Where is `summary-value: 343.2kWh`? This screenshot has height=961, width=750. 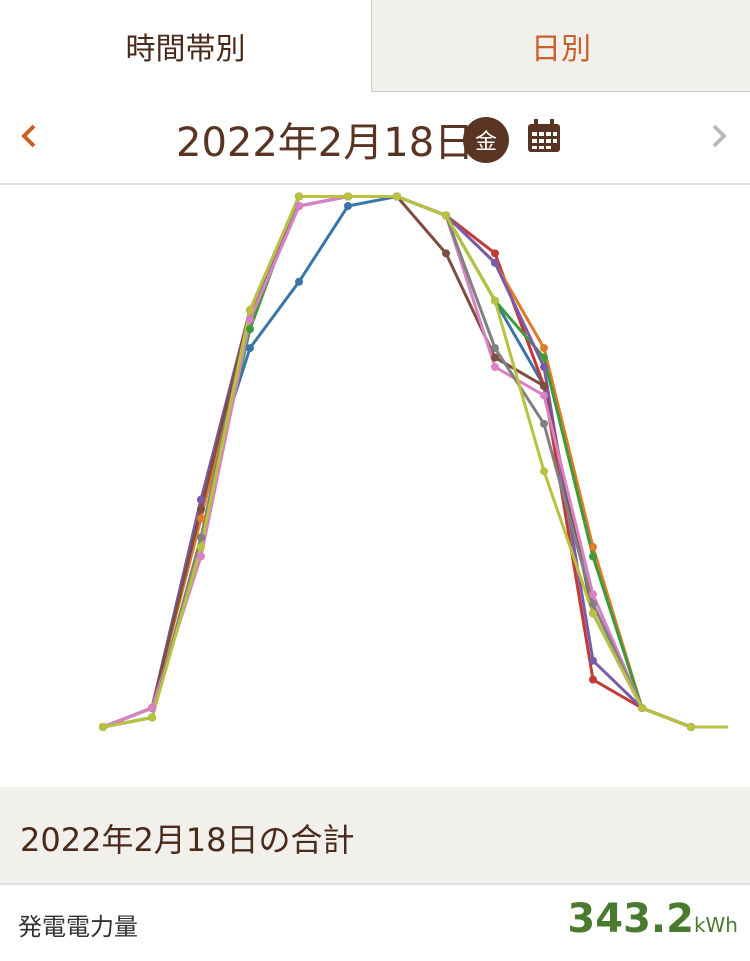 summary-value: 343.2kWh is located at coordinates (652, 919).